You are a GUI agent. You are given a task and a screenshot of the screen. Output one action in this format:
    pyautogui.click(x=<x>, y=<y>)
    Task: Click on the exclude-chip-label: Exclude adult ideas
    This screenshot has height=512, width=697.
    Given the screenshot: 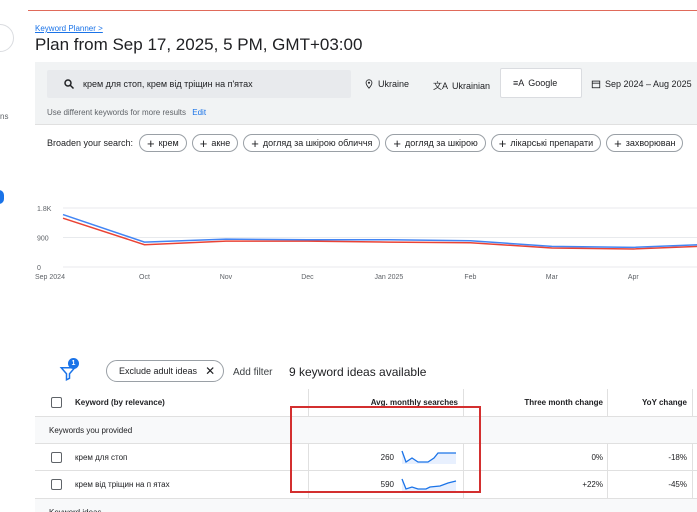 What is the action you would take?
    pyautogui.click(x=158, y=371)
    